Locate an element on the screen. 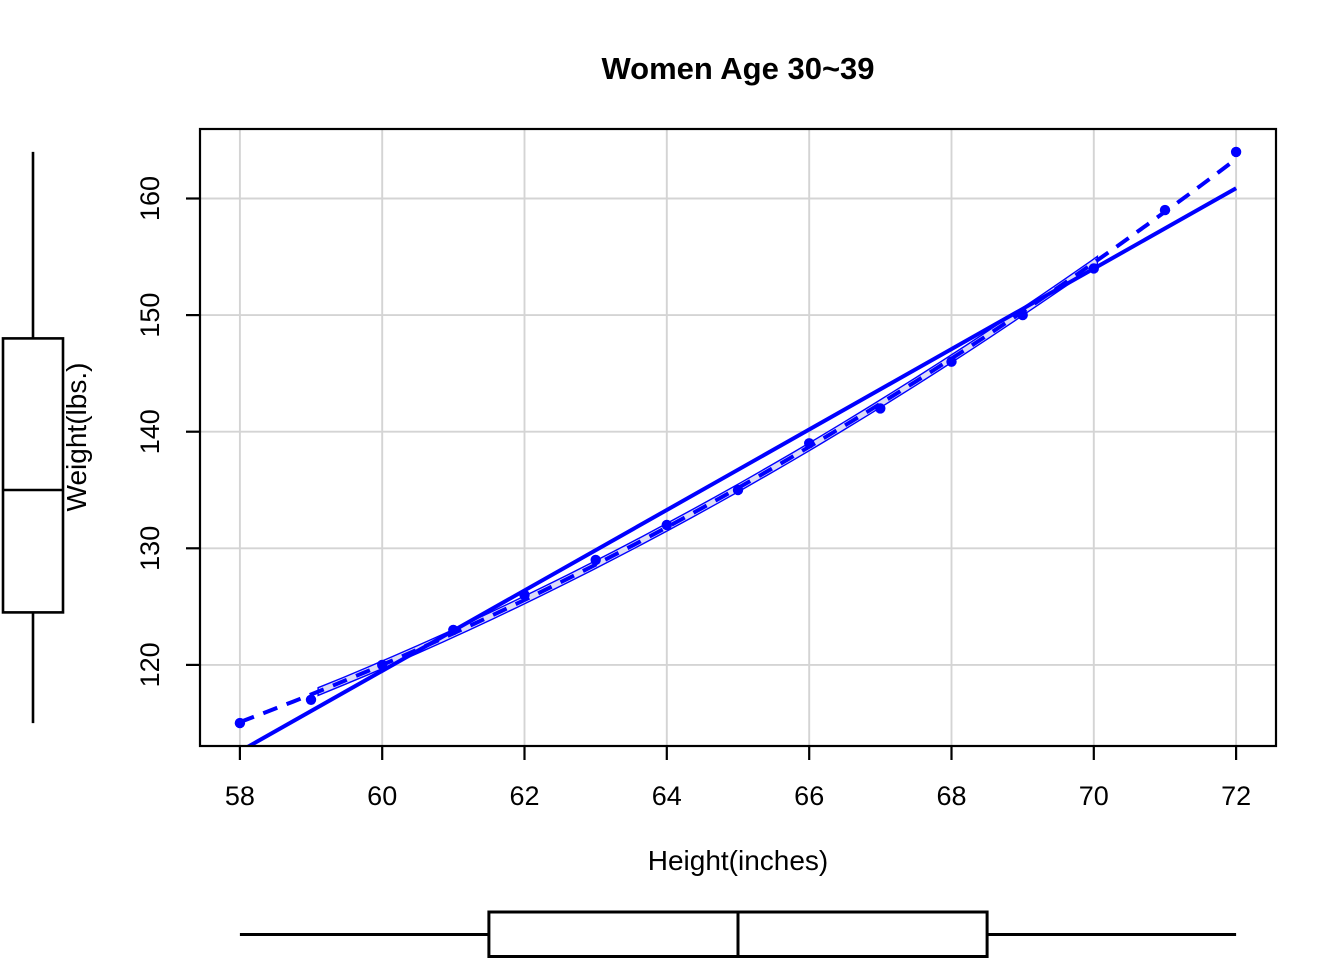  chart-title: Women Age 30~39 is located at coordinates (737, 68).